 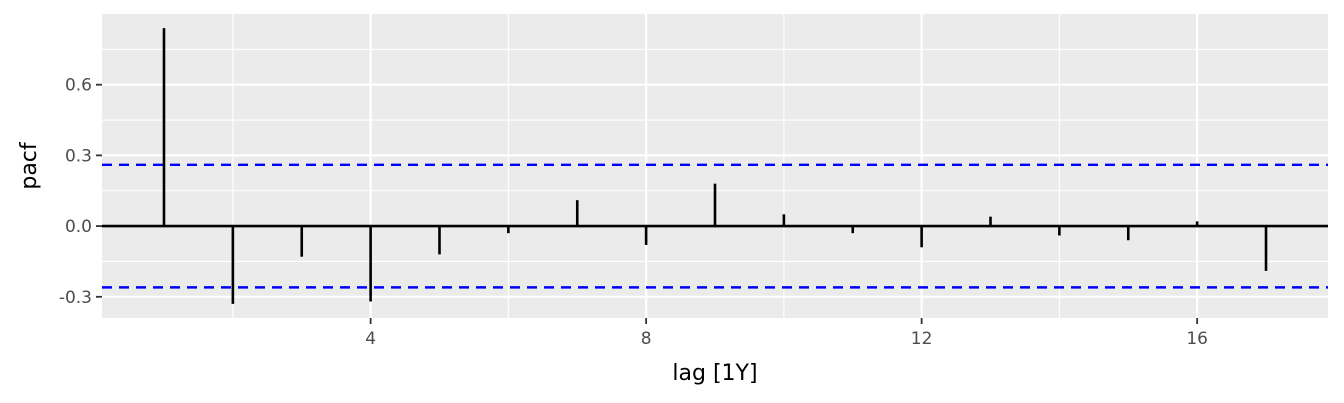 I want to click on y-tick-label: 0.3, so click(x=78, y=156).